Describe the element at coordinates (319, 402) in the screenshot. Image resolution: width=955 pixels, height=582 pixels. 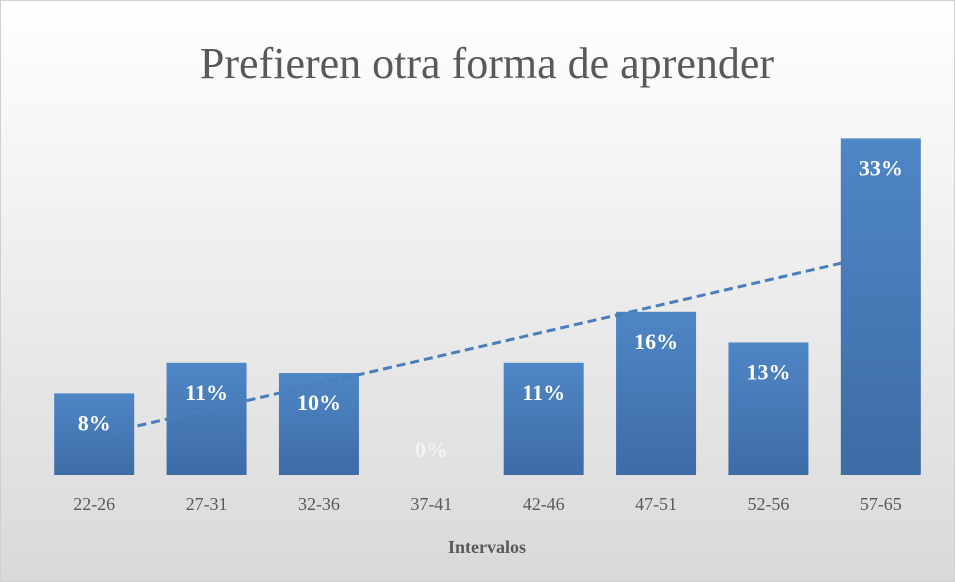
I see `data-label: 10%` at that location.